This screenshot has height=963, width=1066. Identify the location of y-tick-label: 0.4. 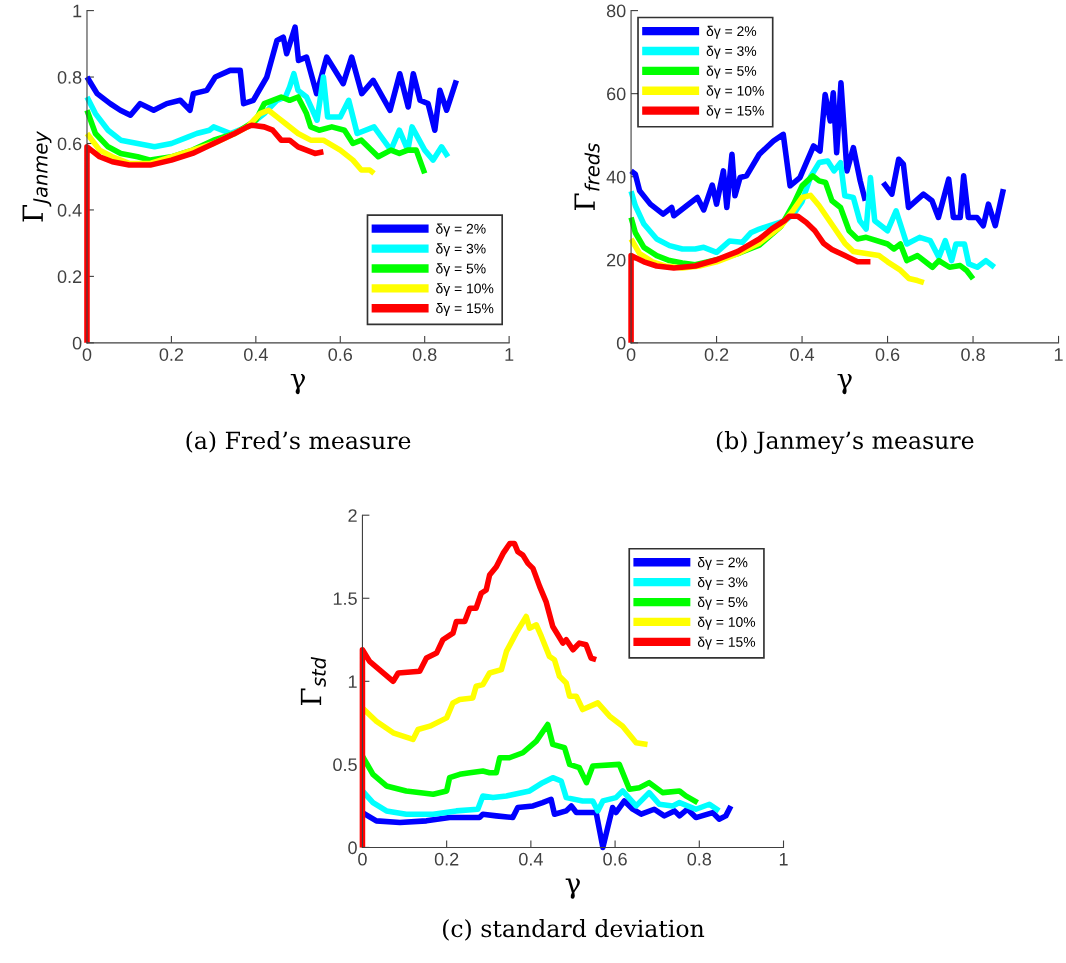
(69, 210).